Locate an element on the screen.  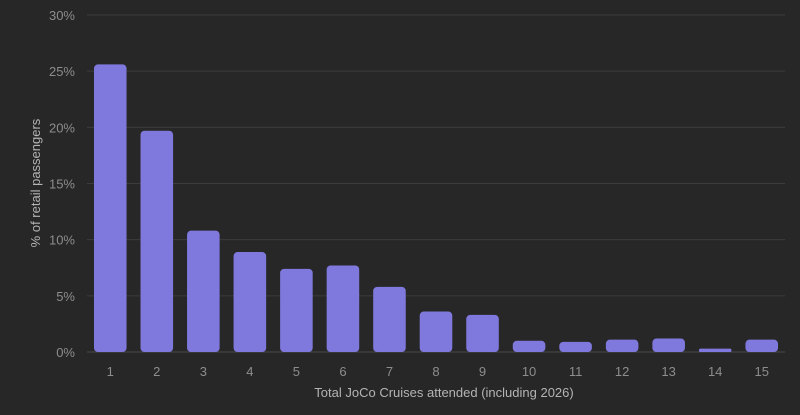
x-tick-label: 7 is located at coordinates (389, 371).